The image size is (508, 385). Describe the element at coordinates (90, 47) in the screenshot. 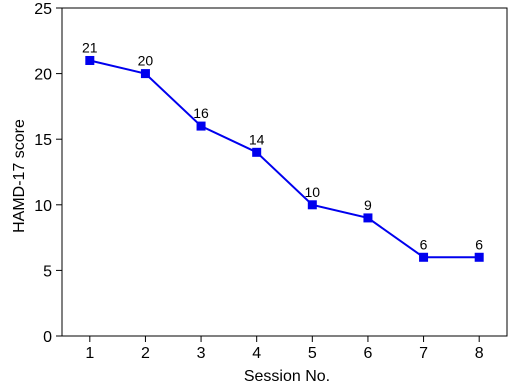

I see `data-label: 21` at that location.